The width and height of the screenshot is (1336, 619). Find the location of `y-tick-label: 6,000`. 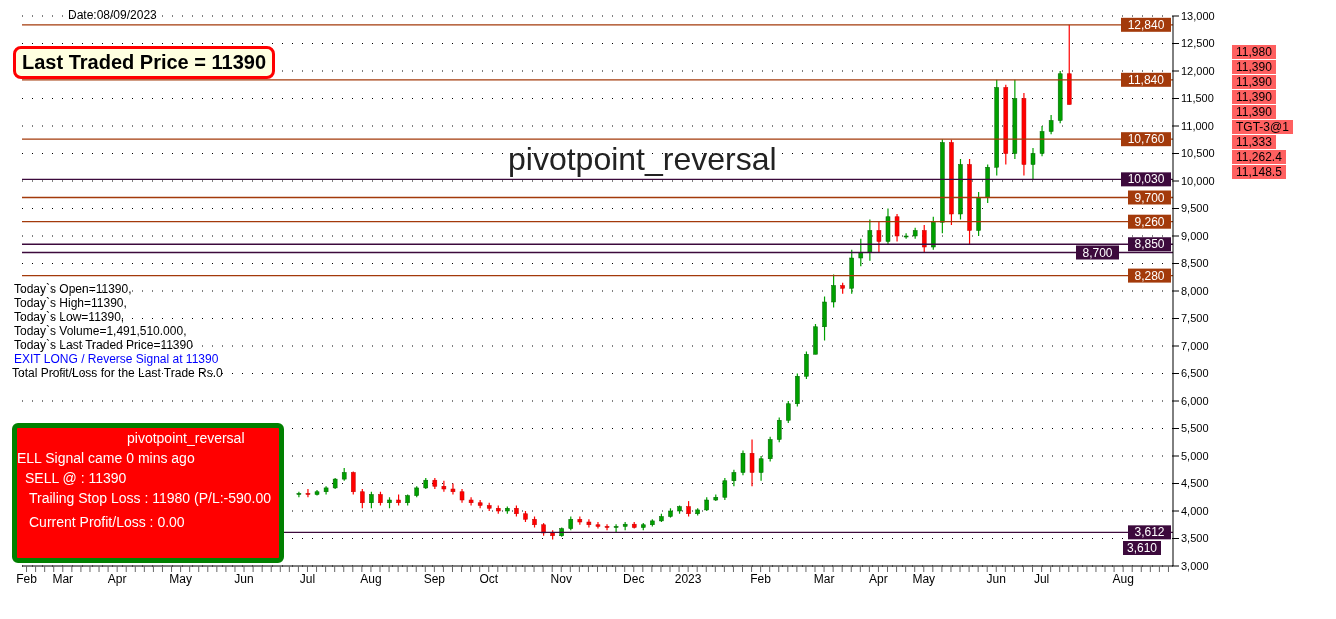

y-tick-label: 6,000 is located at coordinates (1195, 400).